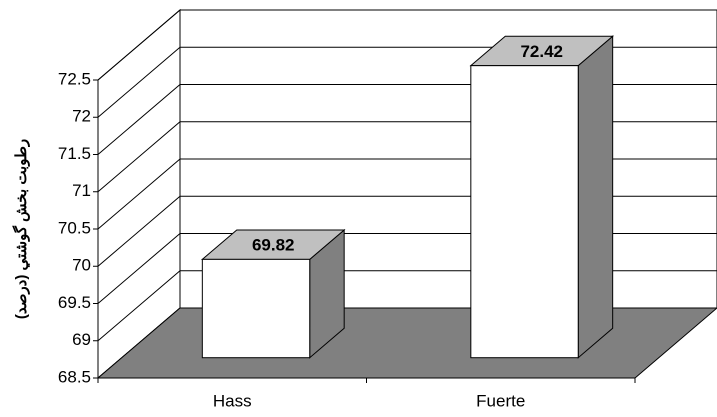 This screenshot has width=717, height=417. I want to click on value-label: 72.42, so click(541, 51).